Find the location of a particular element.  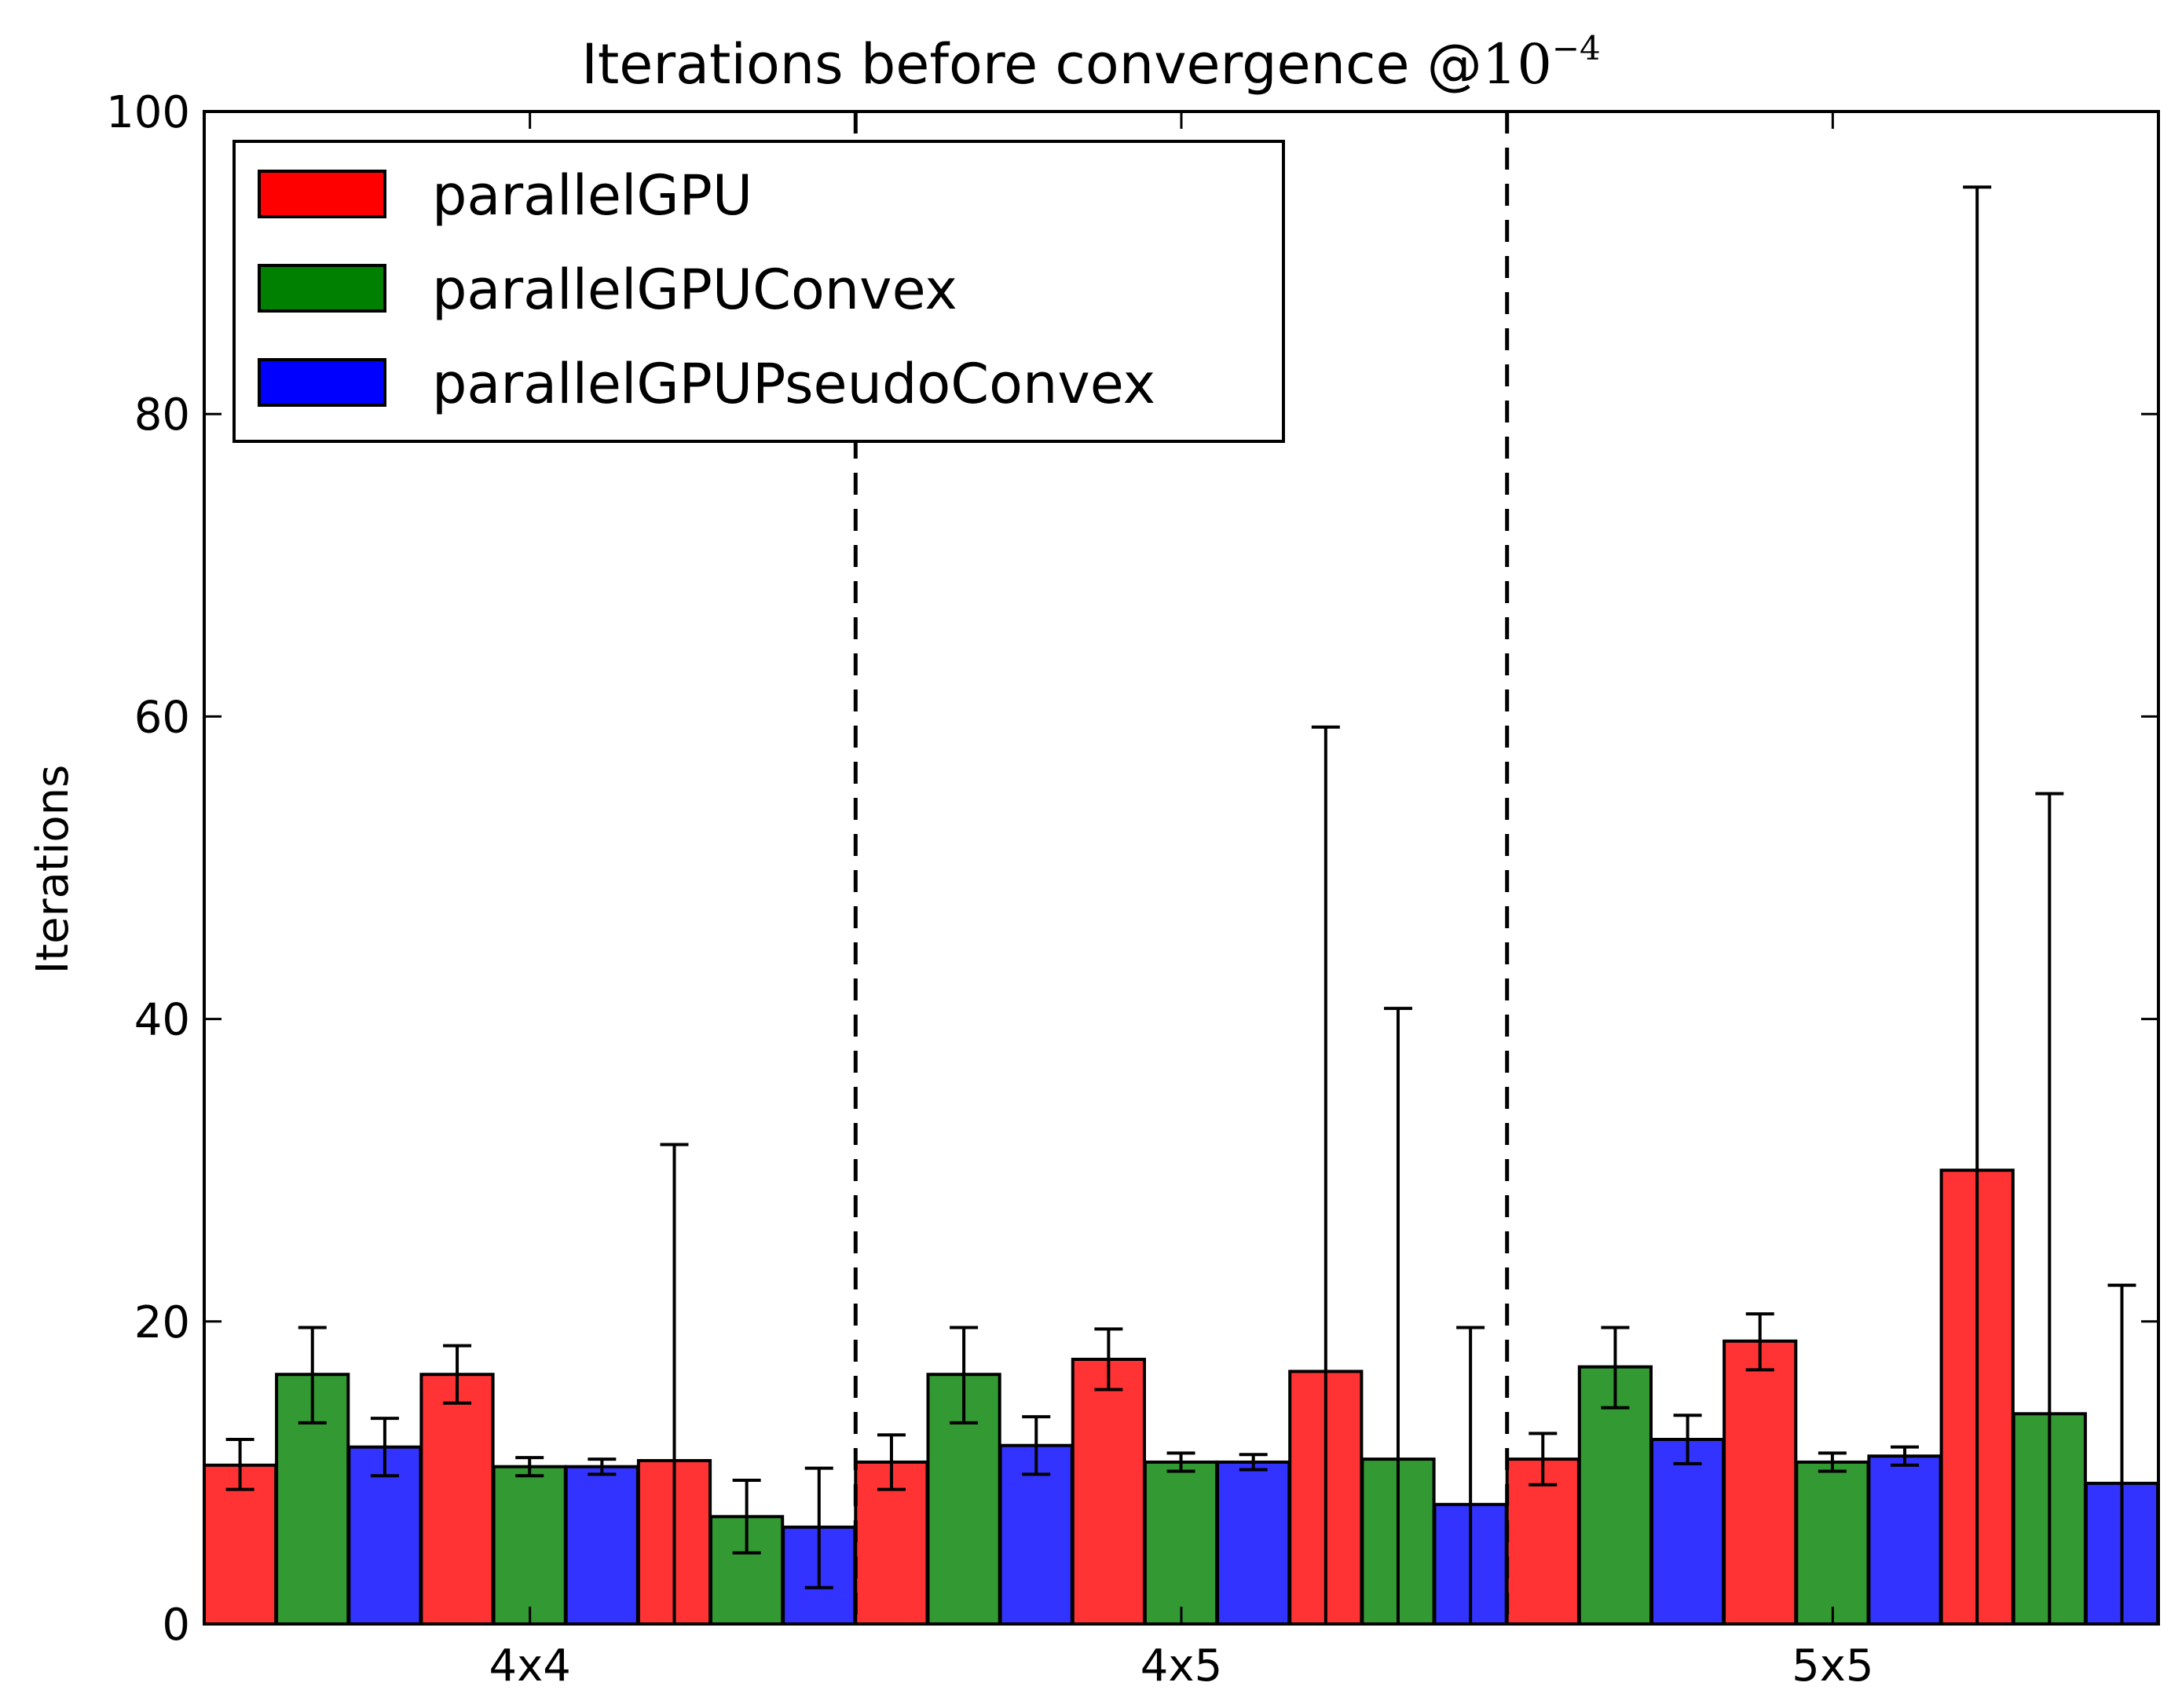

y-tick-label-60: 60 is located at coordinates (162, 718).